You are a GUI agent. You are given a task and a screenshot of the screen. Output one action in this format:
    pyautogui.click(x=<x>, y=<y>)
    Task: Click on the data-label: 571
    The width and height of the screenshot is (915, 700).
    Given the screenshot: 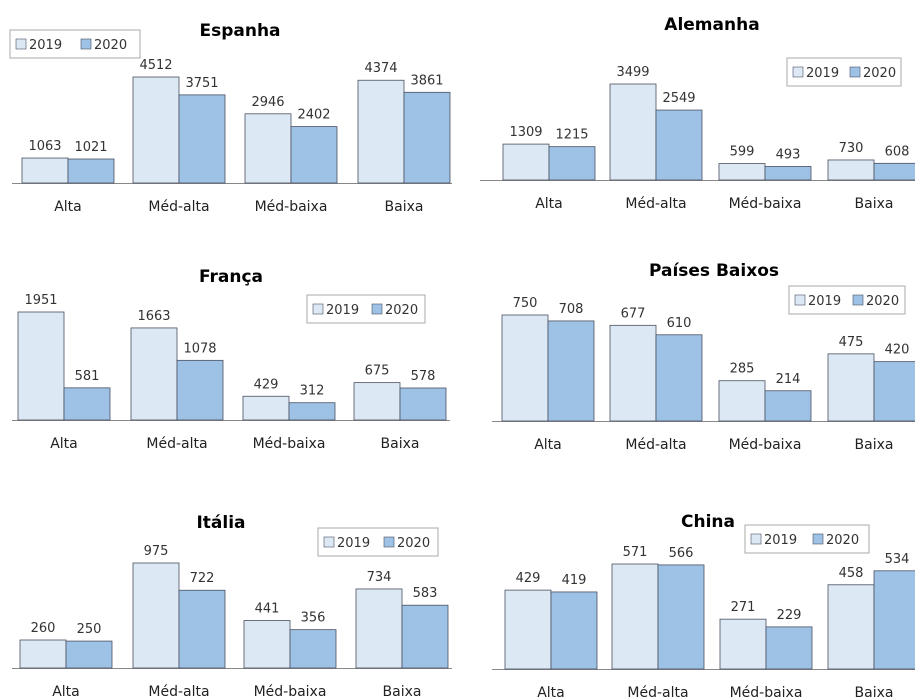 What is the action you would take?
    pyautogui.click(x=635, y=552)
    